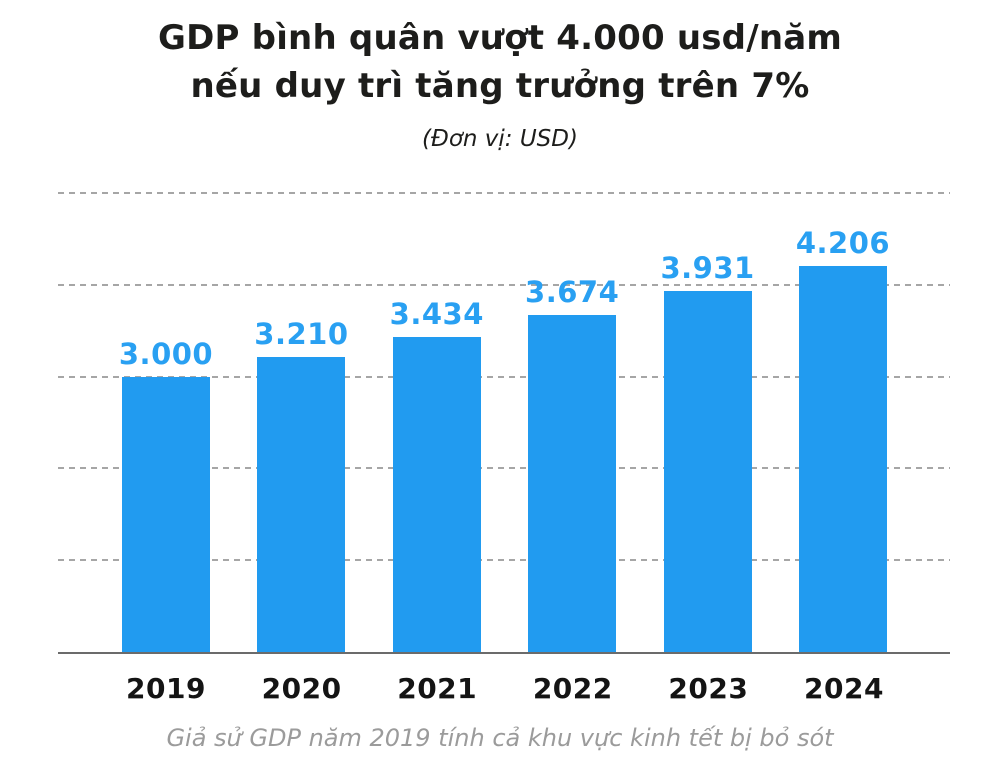 The height and width of the screenshot is (763, 1000). I want to click on chart-unit-subtitle: (Đơn vị: USD), so click(500, 139).